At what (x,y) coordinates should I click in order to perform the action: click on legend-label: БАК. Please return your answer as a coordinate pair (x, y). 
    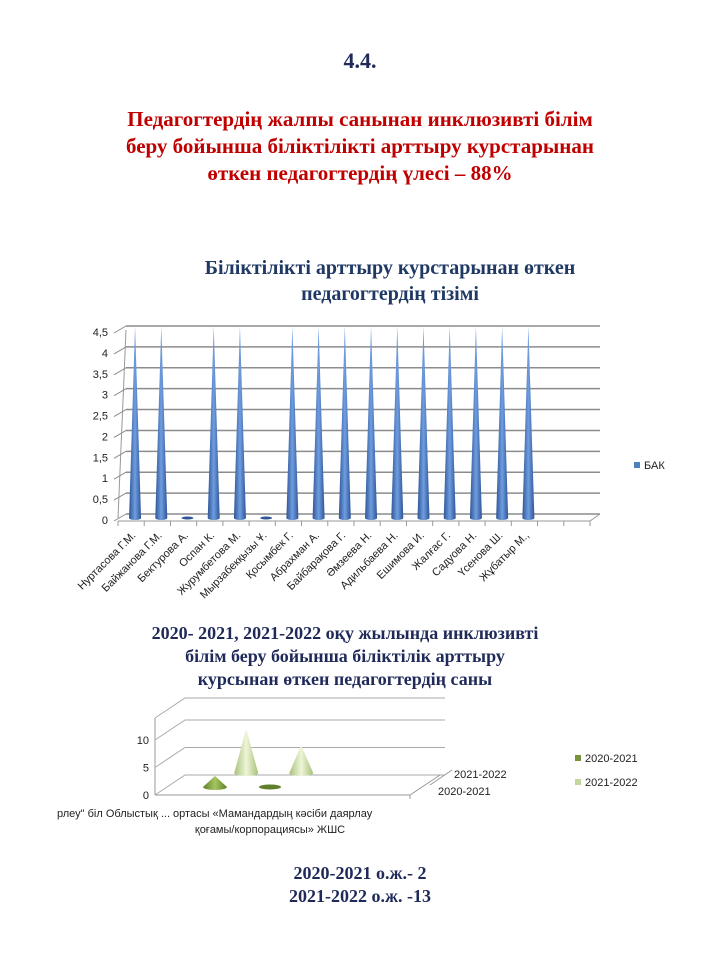
    Looking at the image, I should click on (654, 466).